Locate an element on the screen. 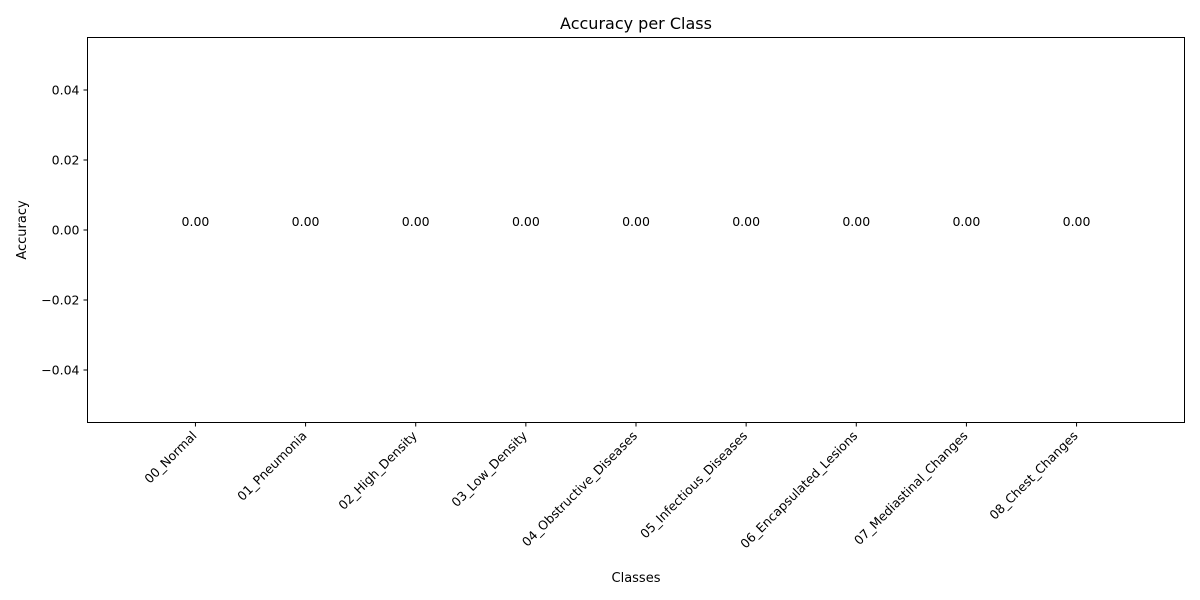 The height and width of the screenshot is (600, 1200). y-tick-label: −0.02 is located at coordinates (60, 300).